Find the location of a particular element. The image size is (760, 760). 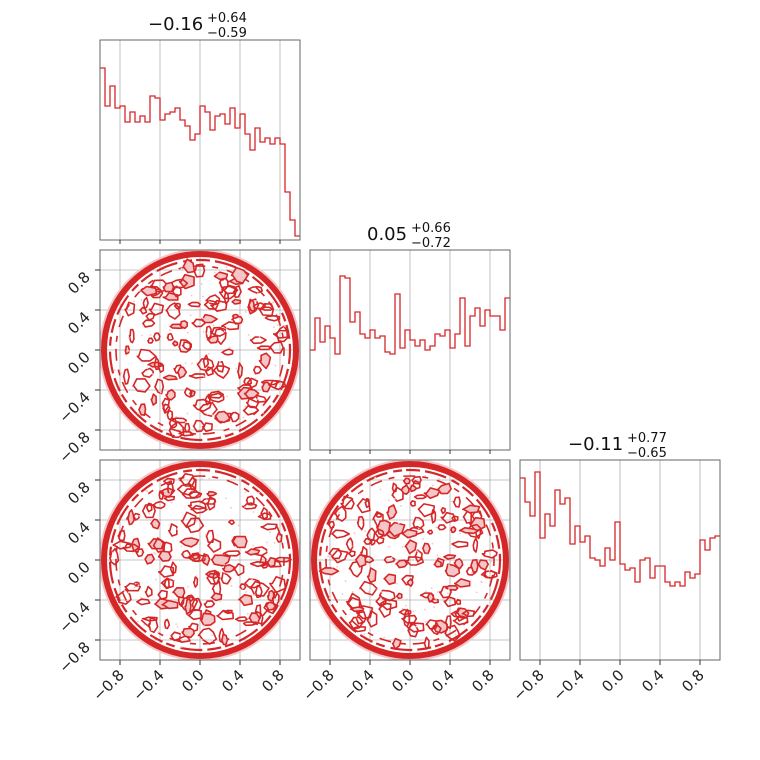

histogram-2-line is located at coordinates (620, 529).